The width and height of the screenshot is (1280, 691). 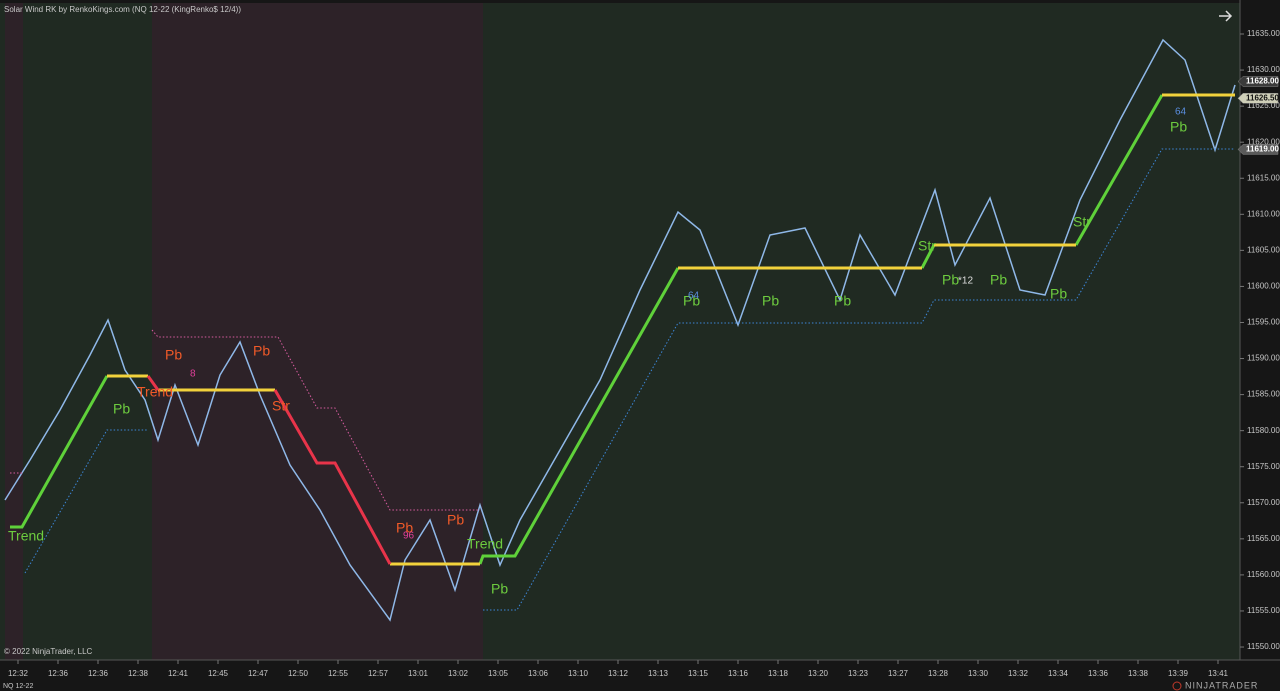 I want to click on y-tick-label: 11575.00, so click(x=1263, y=466).